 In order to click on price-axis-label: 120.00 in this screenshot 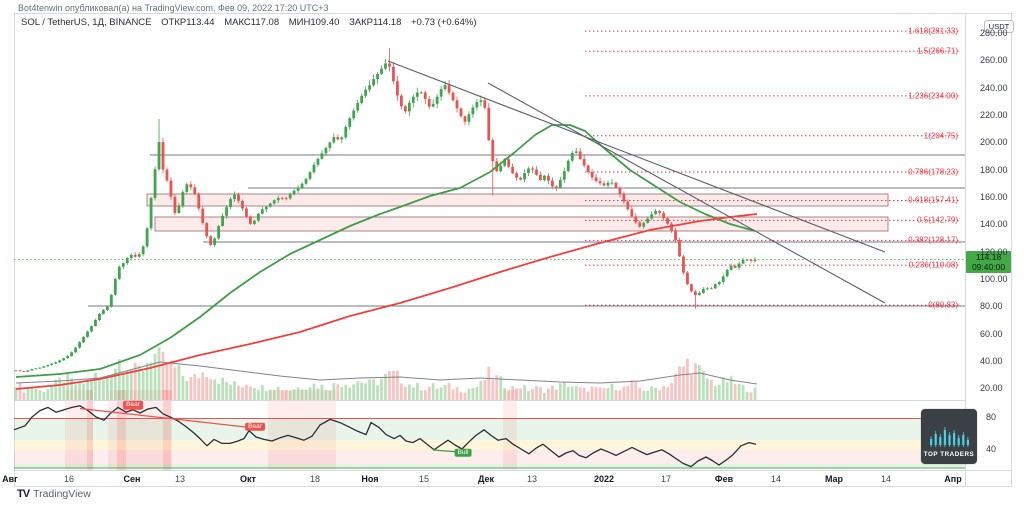, I will do `click(994, 251)`.